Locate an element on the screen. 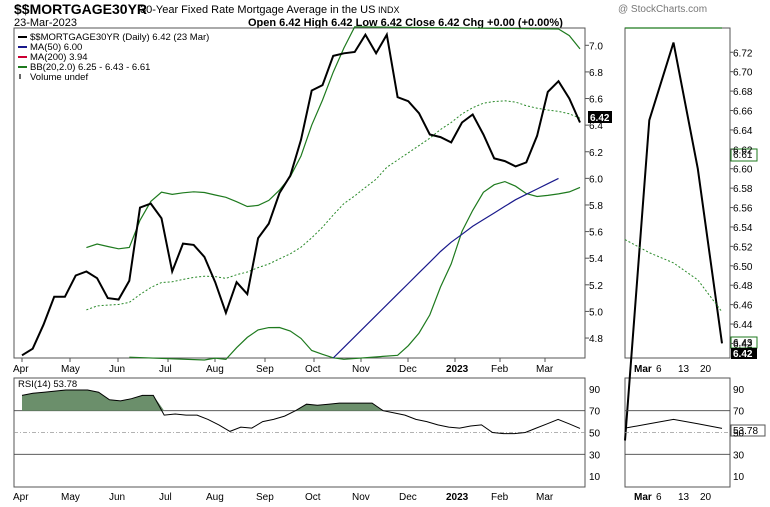 Image resolution: width=770 pixels, height=507 pixels. x-tick-label: Dec is located at coordinates (408, 369).